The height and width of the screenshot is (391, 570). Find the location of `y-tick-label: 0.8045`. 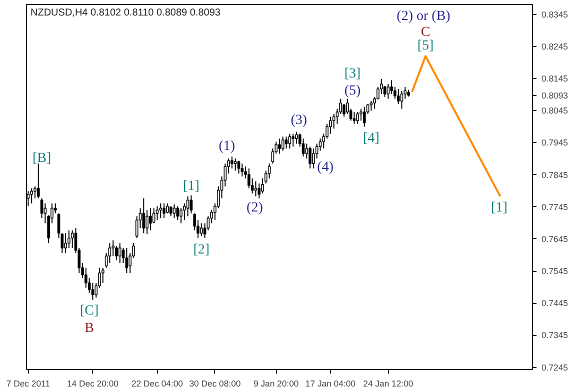

y-tick-label: 0.8045 is located at coordinates (555, 111).